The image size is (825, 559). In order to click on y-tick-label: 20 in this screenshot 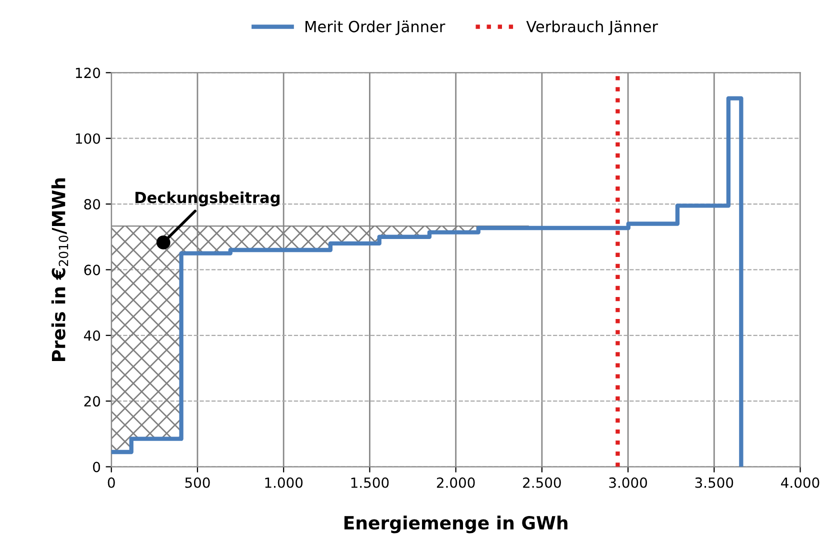, I will do `click(92, 401)`.